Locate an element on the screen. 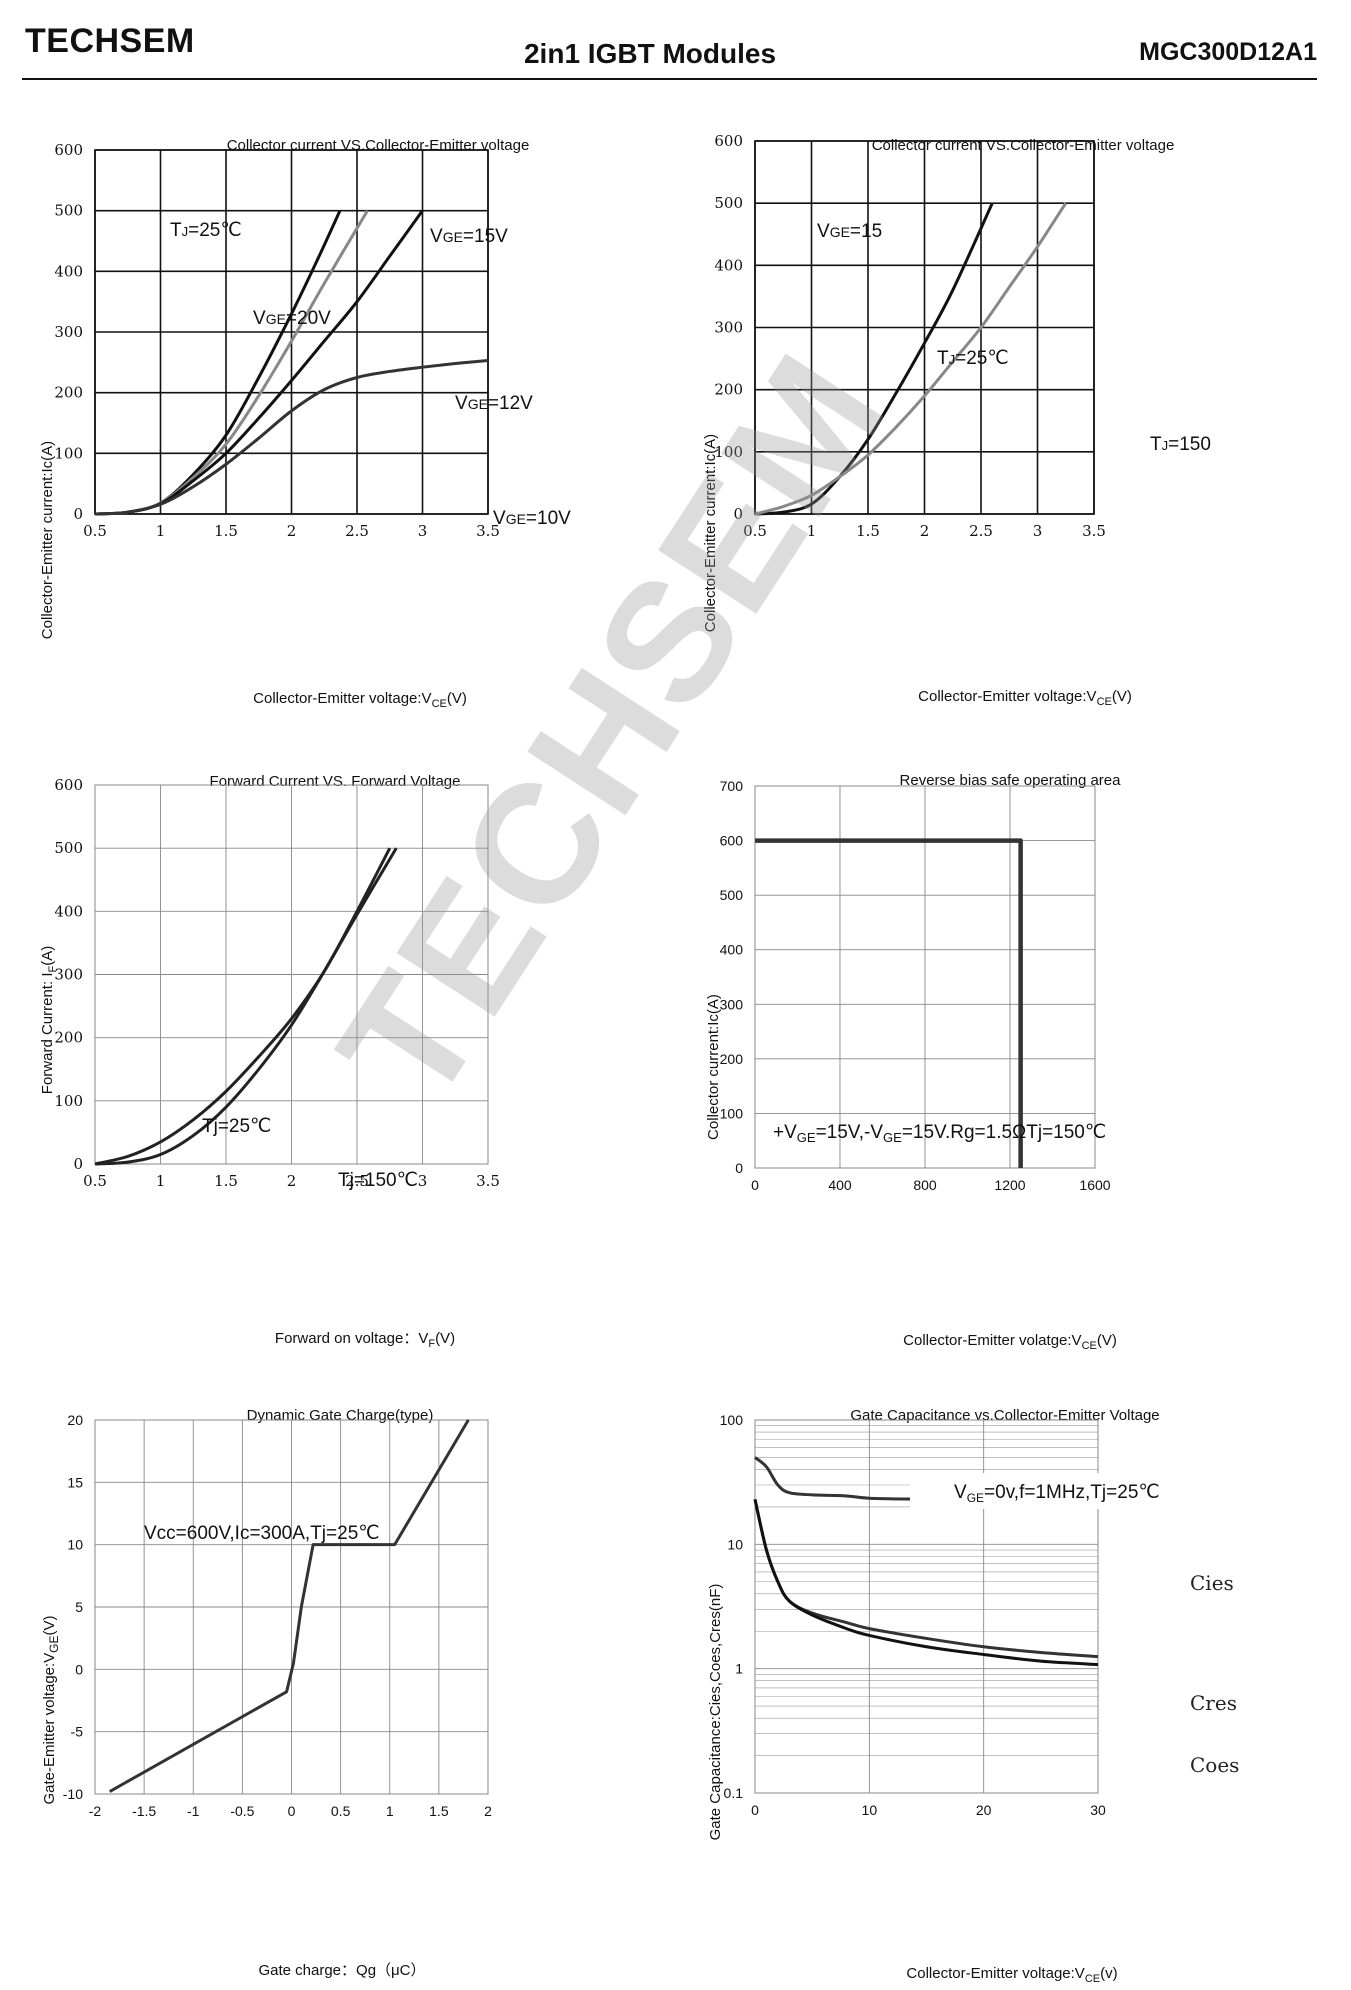  brand-logo: TECHSEM is located at coordinates (110, 41).